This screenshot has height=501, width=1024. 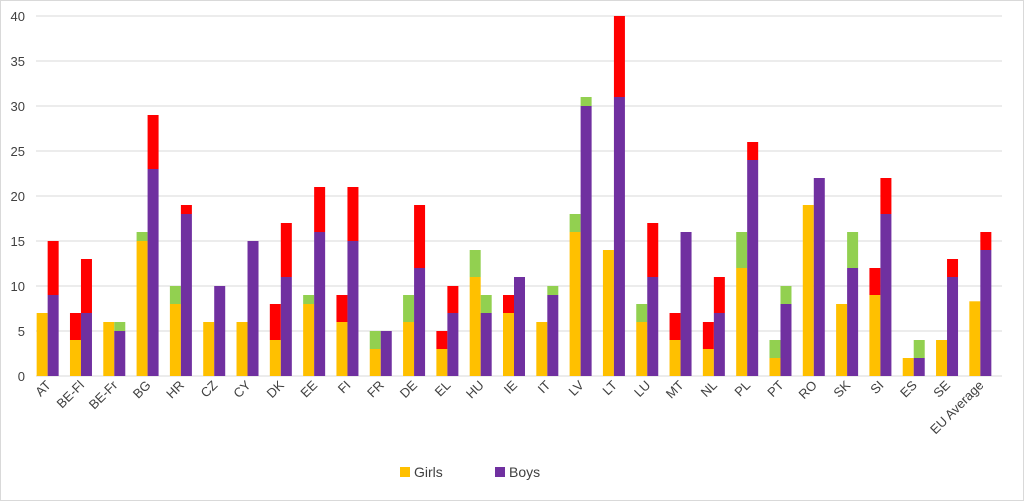 What do you see at coordinates (475, 390) in the screenshot?
I see `x-tick-label: HU` at bounding box center [475, 390].